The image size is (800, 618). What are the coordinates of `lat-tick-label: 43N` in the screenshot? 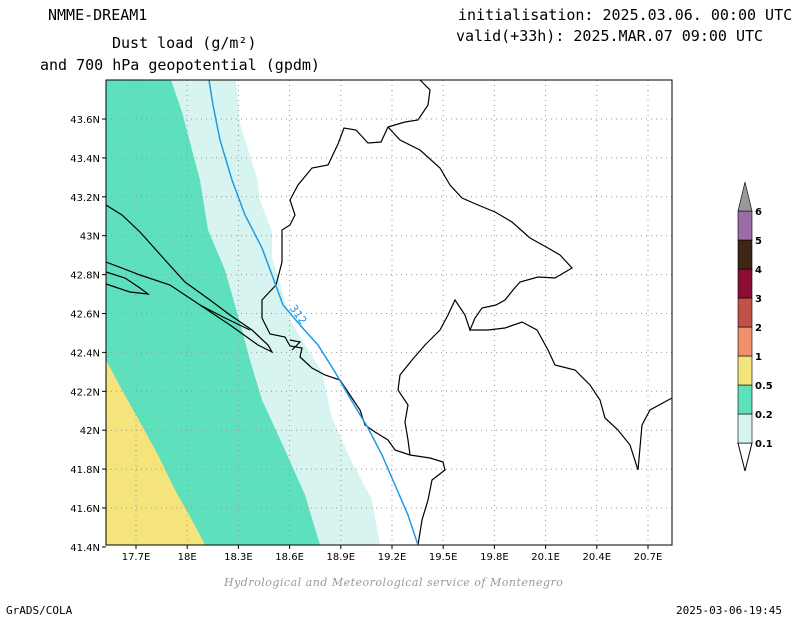 It's located at (90, 237).